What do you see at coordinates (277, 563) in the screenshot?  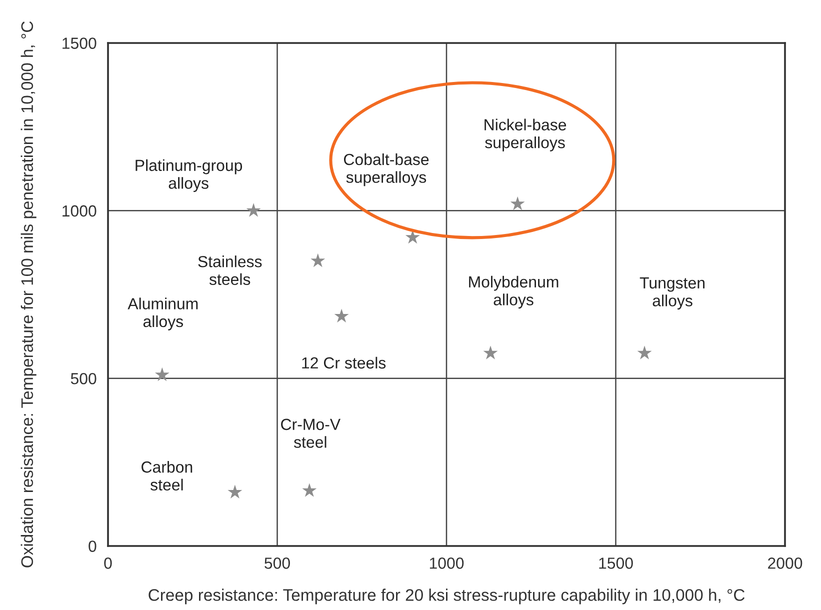 I see `x-tick-label: 500` at bounding box center [277, 563].